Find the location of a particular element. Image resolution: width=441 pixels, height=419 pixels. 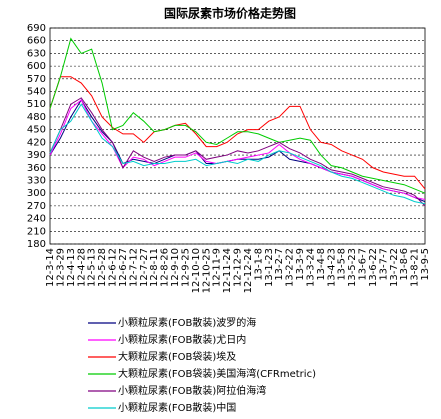

x-tick-label: 12-10-10 is located at coordinates (196, 270).